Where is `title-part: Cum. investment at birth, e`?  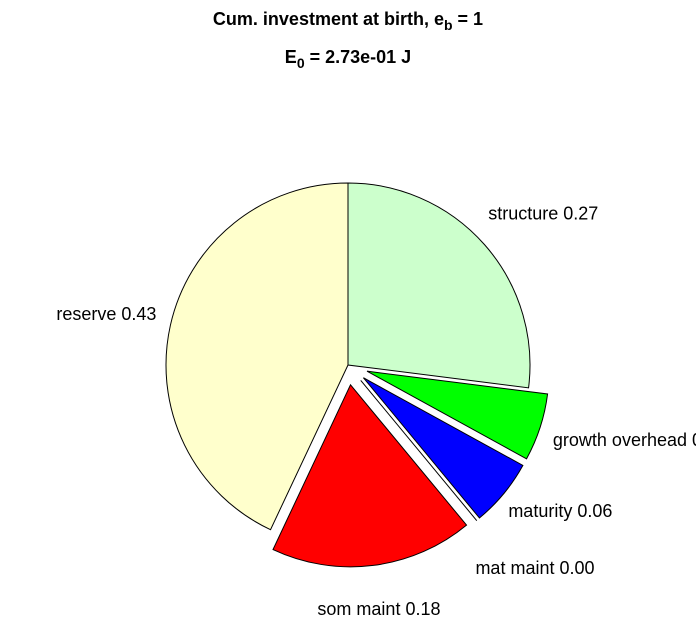
title-part: Cum. investment at birth, e is located at coordinates (328, 19).